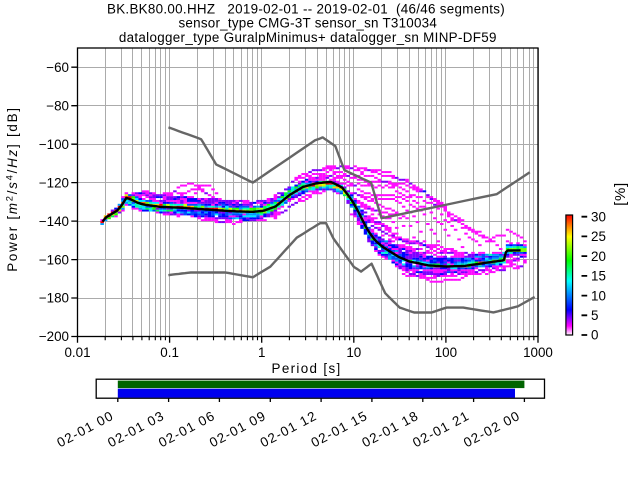  Describe the element at coordinates (54, 182) in the screenshot. I see `svg-text: −120` at that location.